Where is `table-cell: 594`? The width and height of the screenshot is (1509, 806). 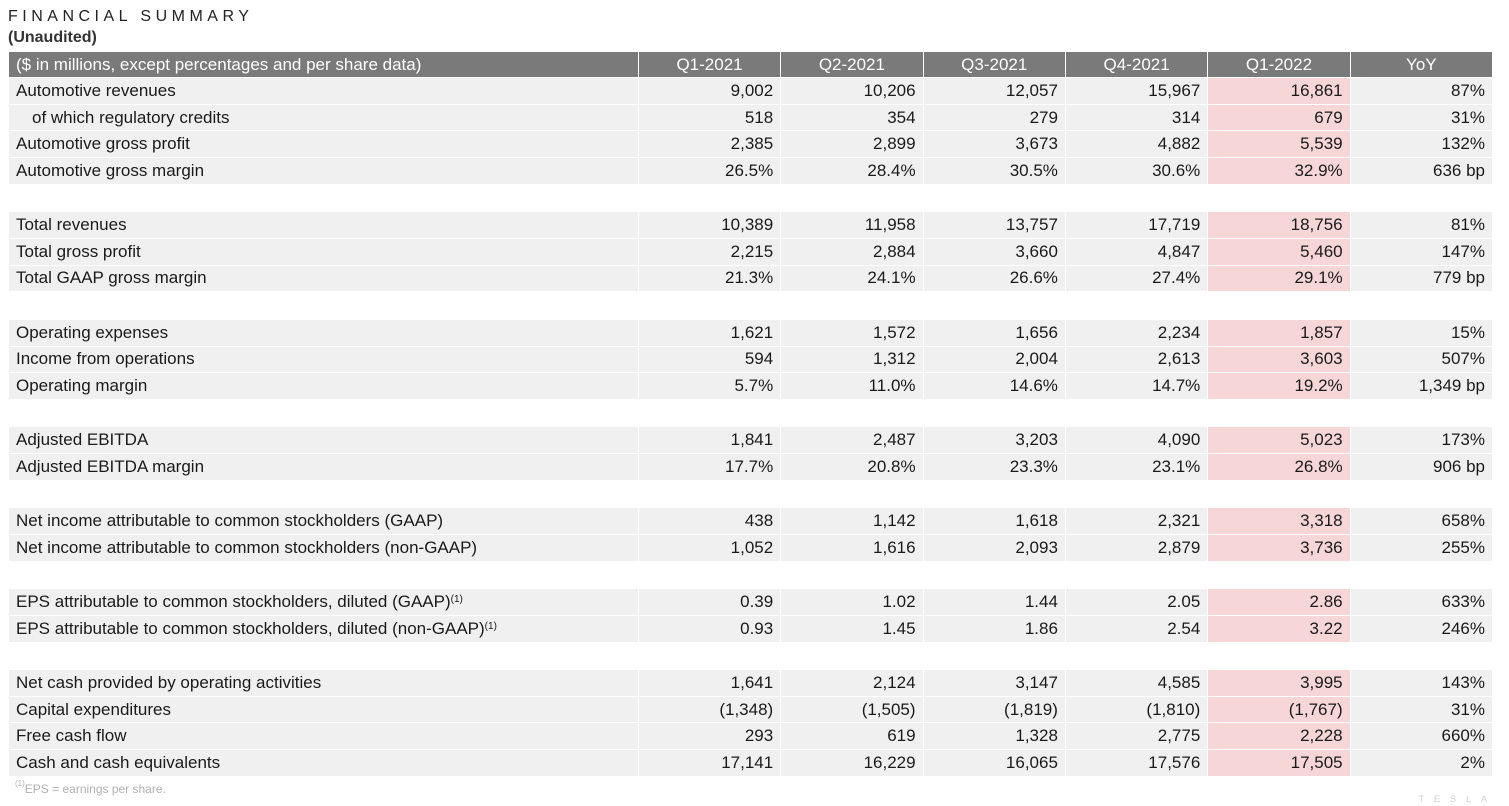
table-cell: 594 is located at coordinates (708, 359).